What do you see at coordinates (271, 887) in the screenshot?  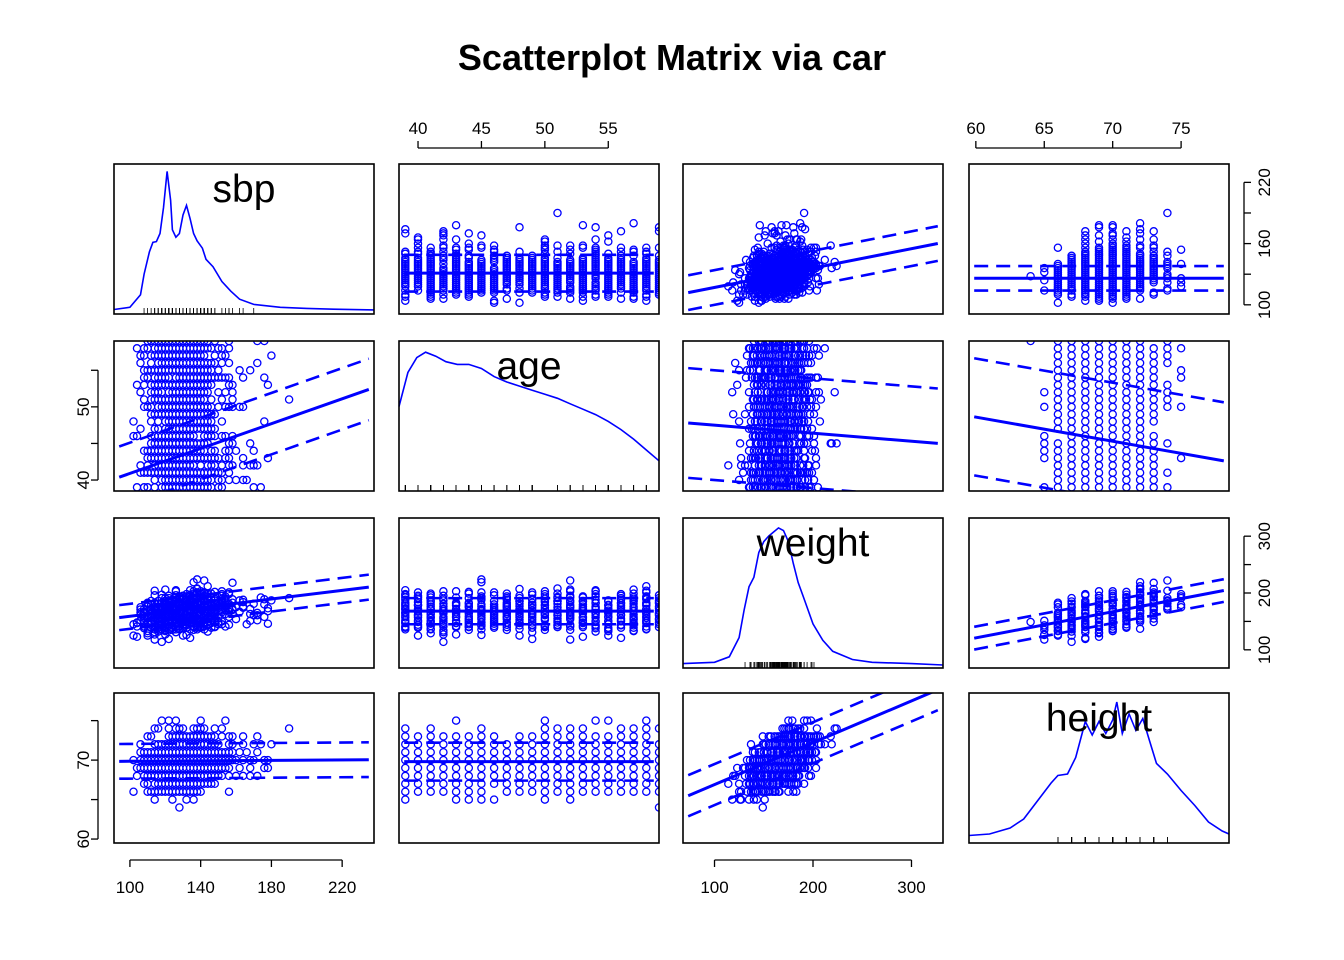 I see `tick-label-sbp: 180` at bounding box center [271, 887].